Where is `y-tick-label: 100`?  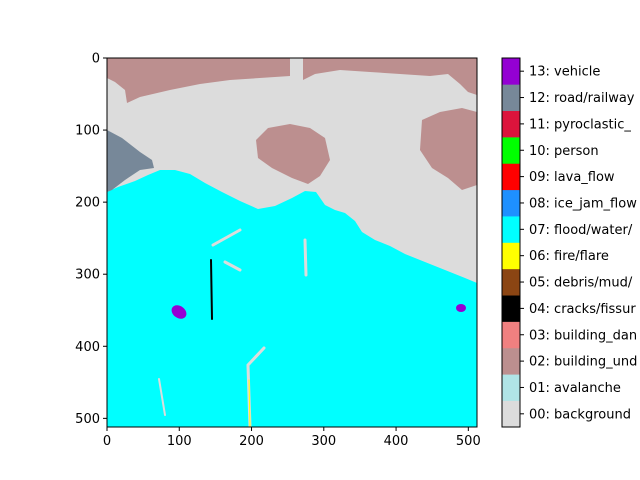 y-tick-label: 100 is located at coordinates (87, 131).